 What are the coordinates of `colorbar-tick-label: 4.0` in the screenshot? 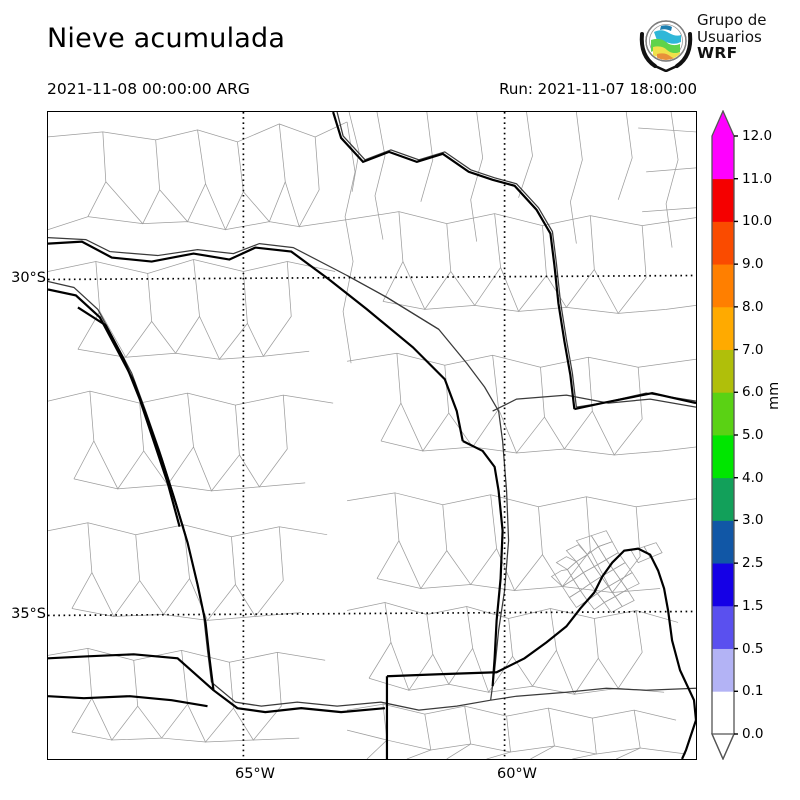 It's located at (753, 477).